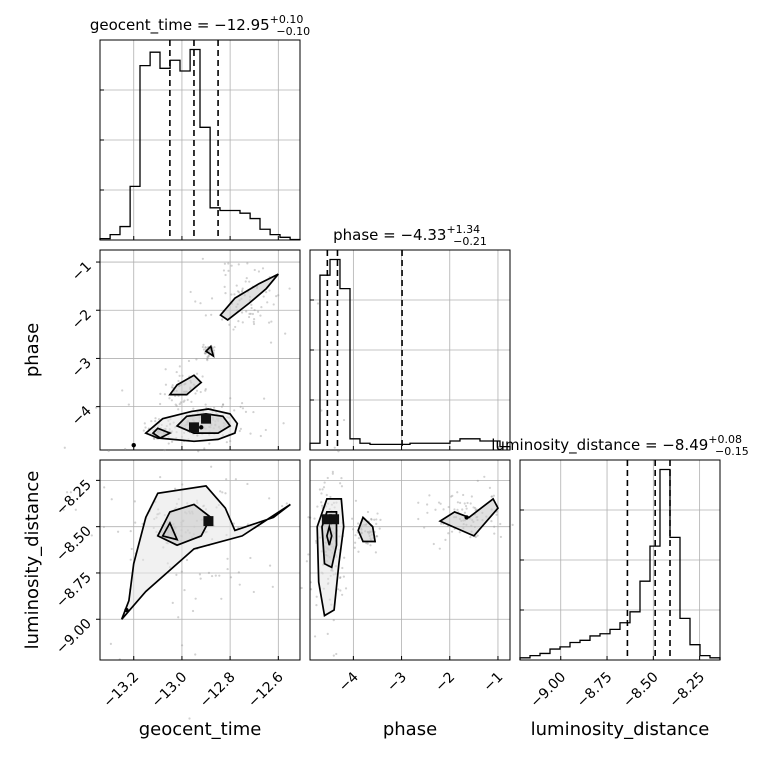  Describe the element at coordinates (349, 682) in the screenshot. I see `x-tick-label: −4` at that location.